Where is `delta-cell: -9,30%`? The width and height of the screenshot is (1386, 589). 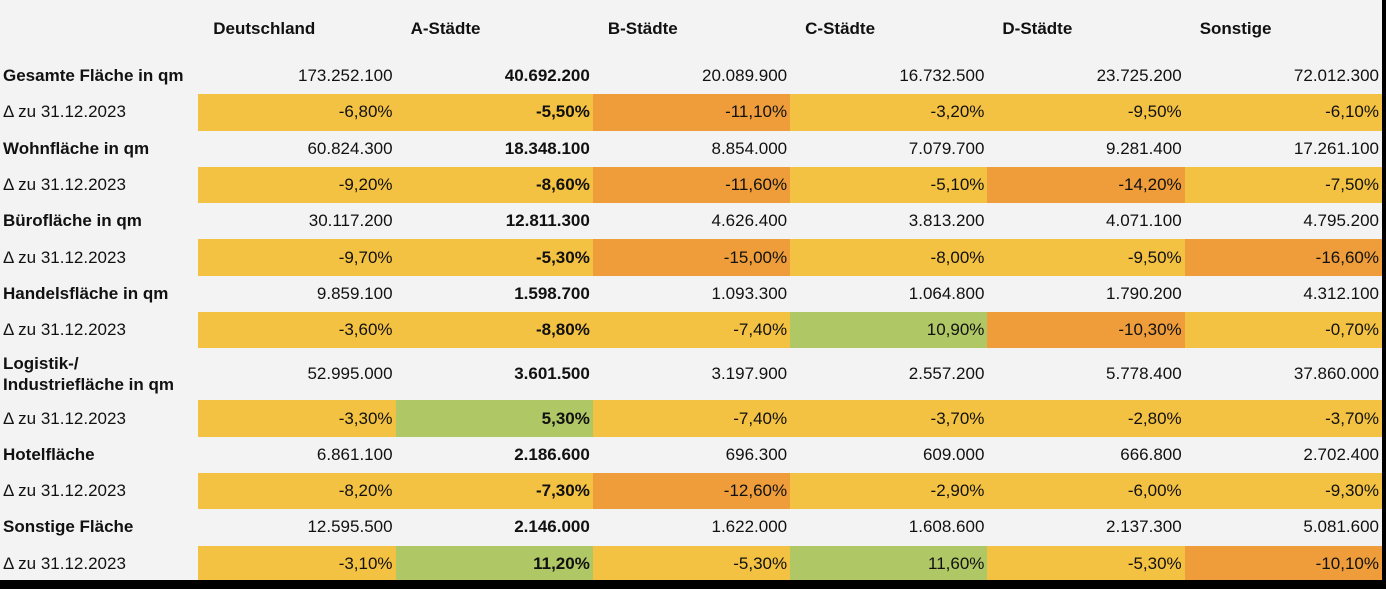
delta-cell: -9,30% is located at coordinates (1283, 491).